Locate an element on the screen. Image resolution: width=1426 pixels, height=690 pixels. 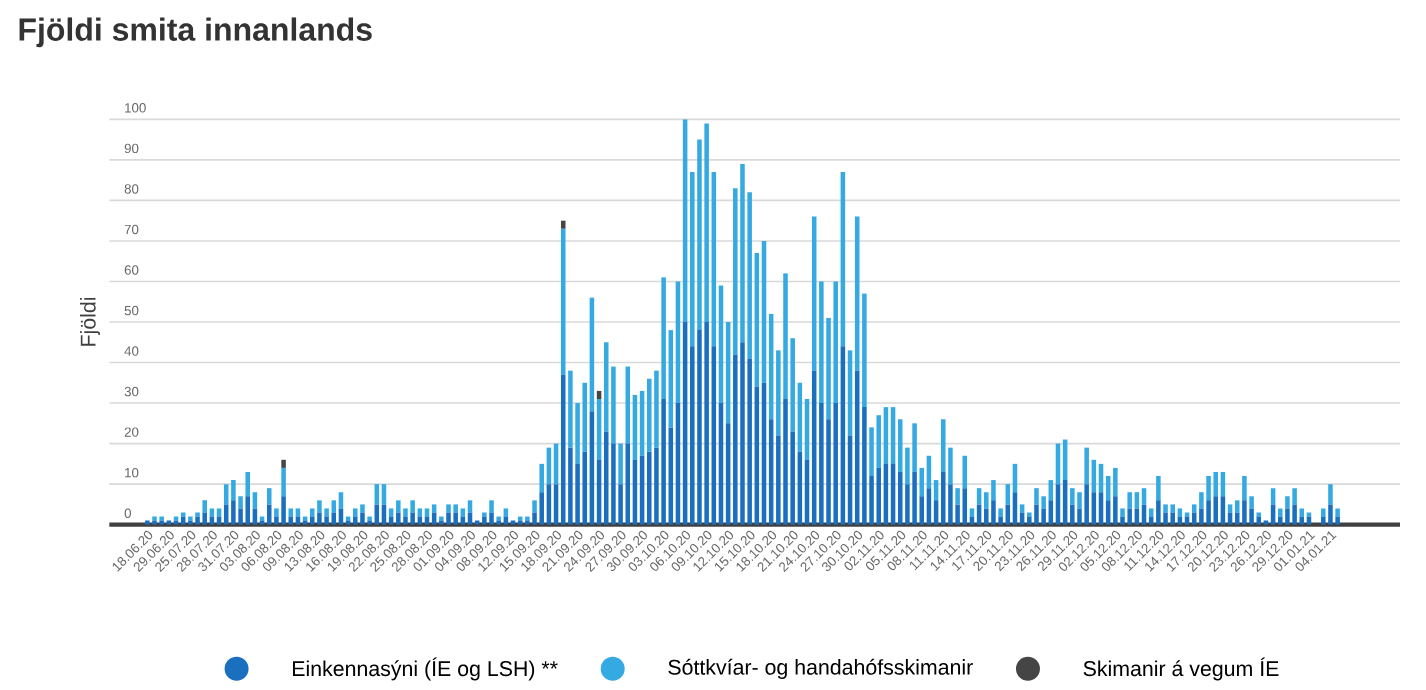
legend-label: Sóttkvíar- og handahófsskimanir is located at coordinates (820, 668).